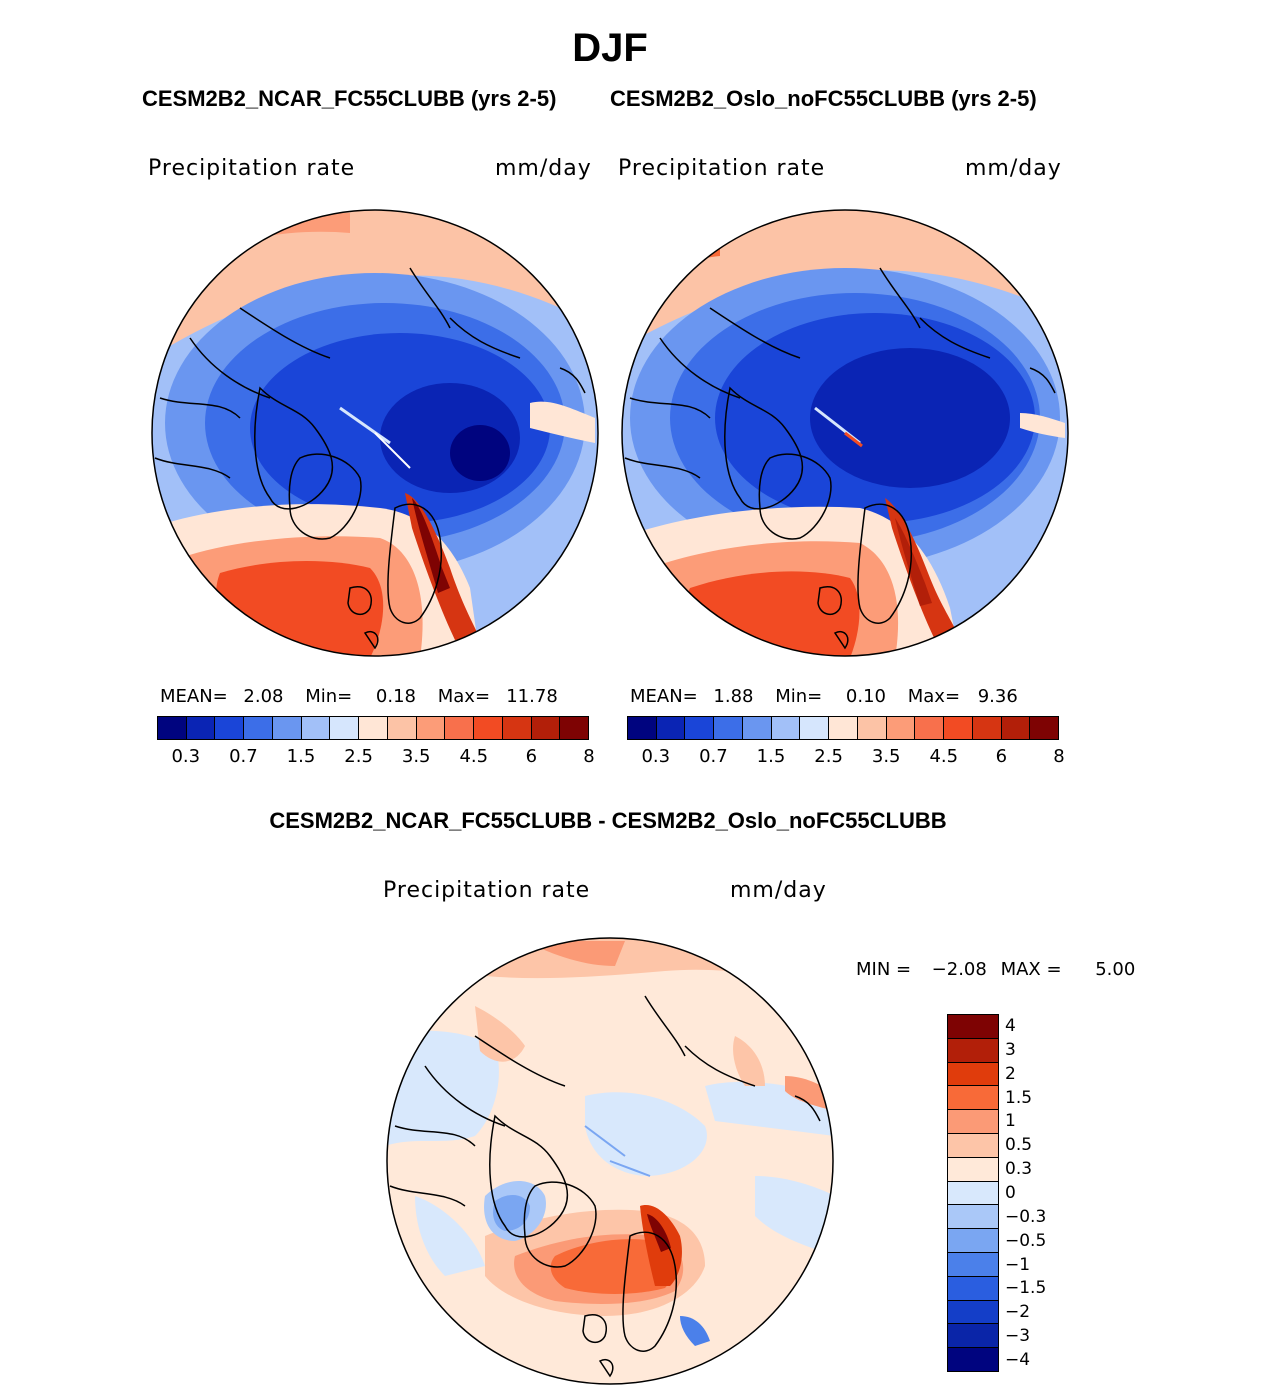 The image size is (1285, 1386). Describe the element at coordinates (532, 696) in the screenshot. I see `left-max-value: 11.78` at that location.